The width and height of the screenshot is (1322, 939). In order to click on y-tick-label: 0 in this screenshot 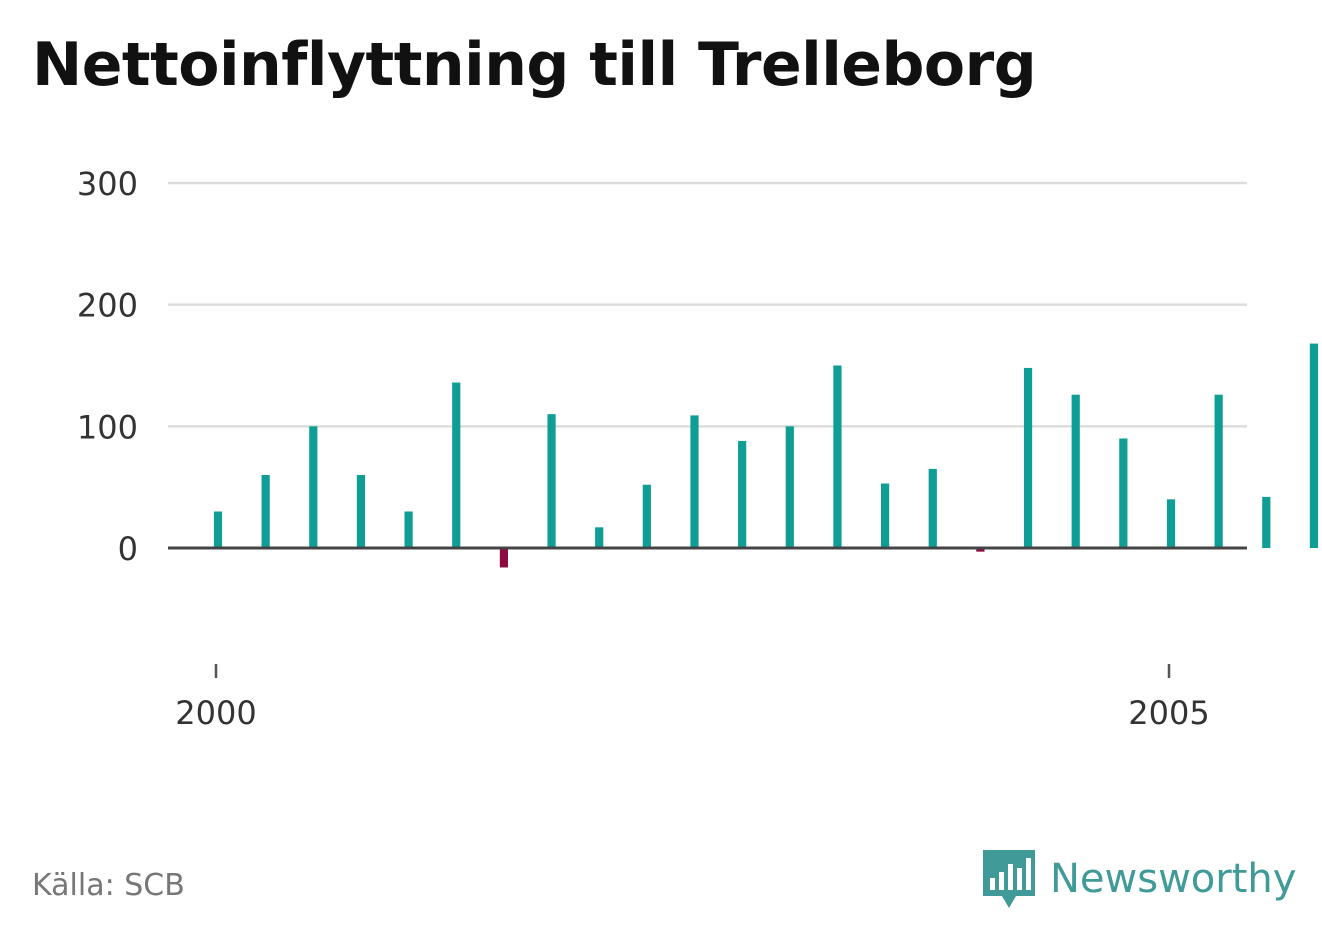, I will do `click(128, 549)`.